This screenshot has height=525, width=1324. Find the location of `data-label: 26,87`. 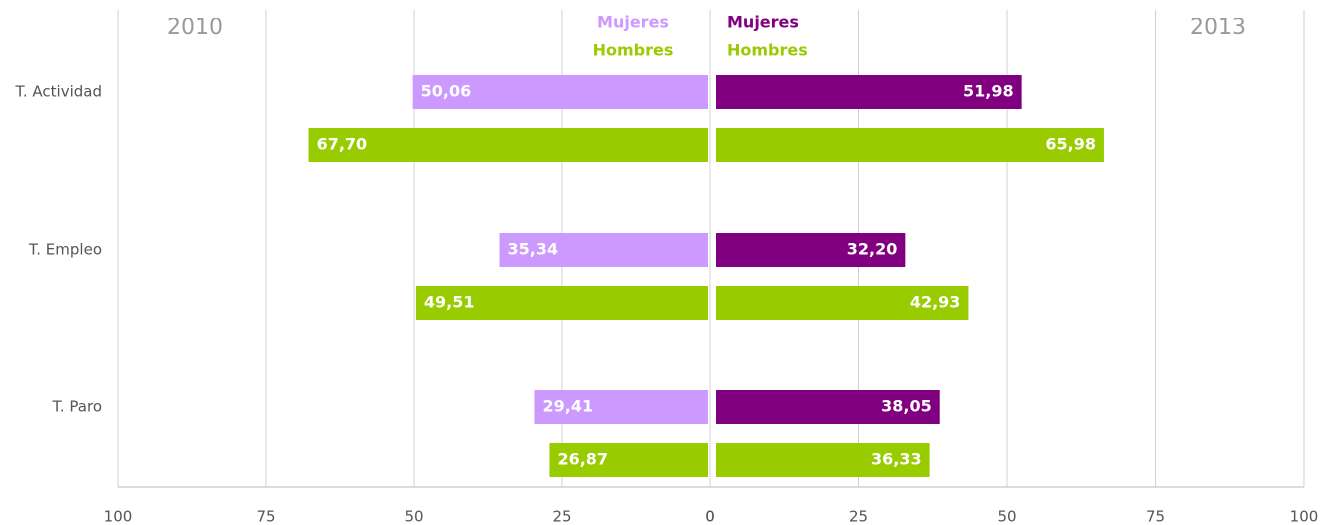

data-label: 26,87 is located at coordinates (582, 459).